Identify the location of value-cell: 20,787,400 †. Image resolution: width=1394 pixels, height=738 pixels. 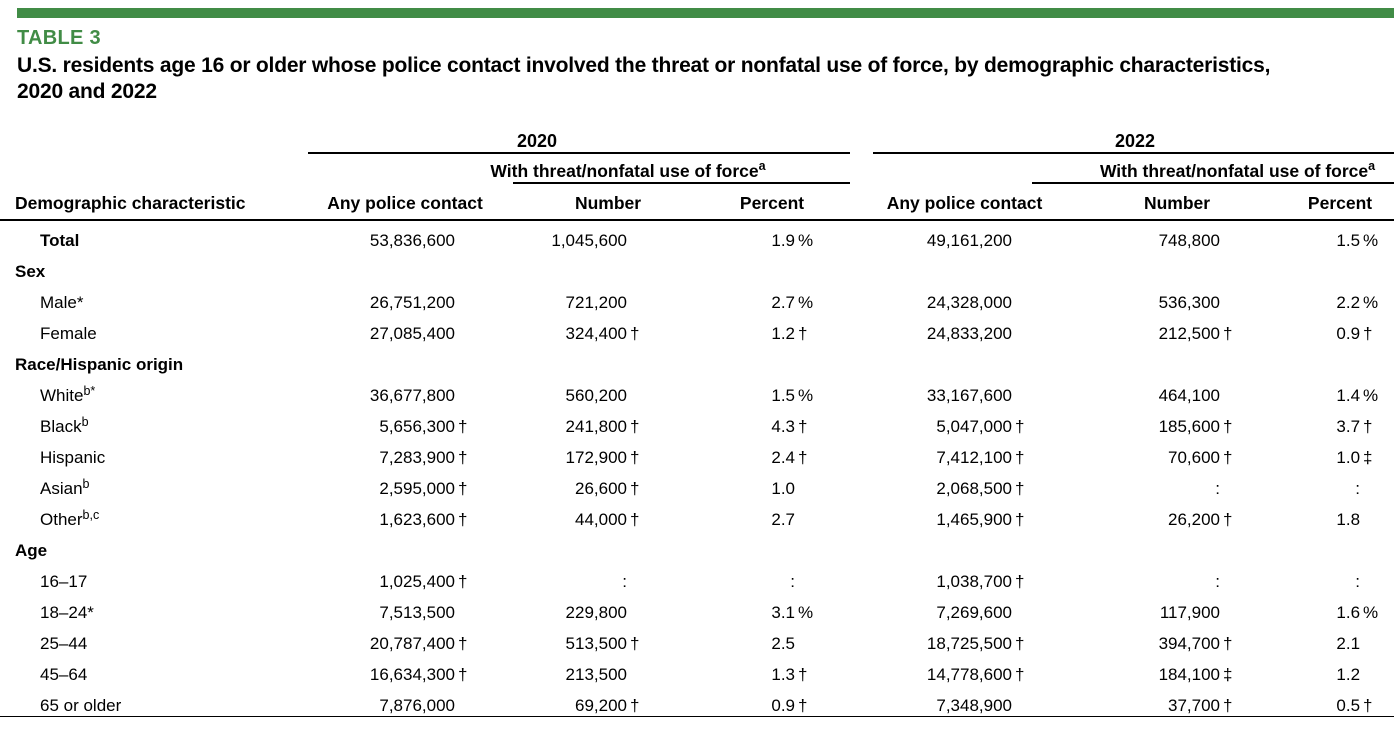
(418, 643).